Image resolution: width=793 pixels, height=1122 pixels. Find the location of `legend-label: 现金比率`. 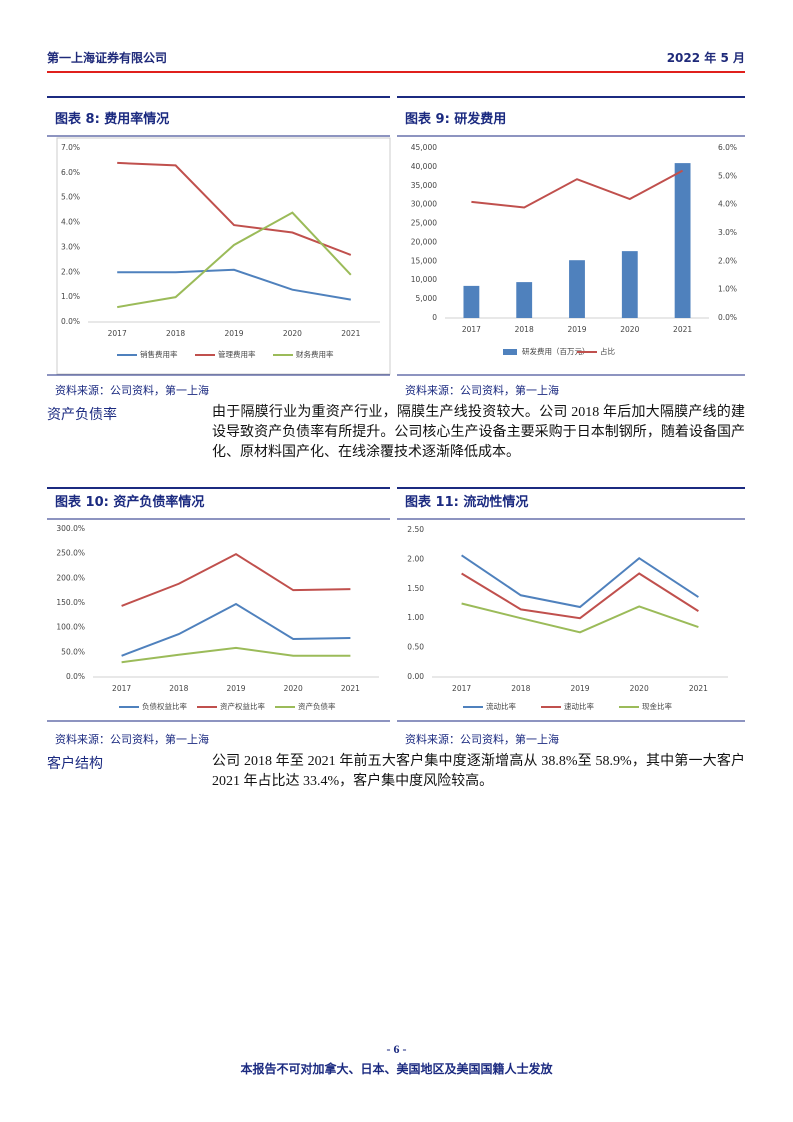

legend-label: 现金比率 is located at coordinates (657, 706).